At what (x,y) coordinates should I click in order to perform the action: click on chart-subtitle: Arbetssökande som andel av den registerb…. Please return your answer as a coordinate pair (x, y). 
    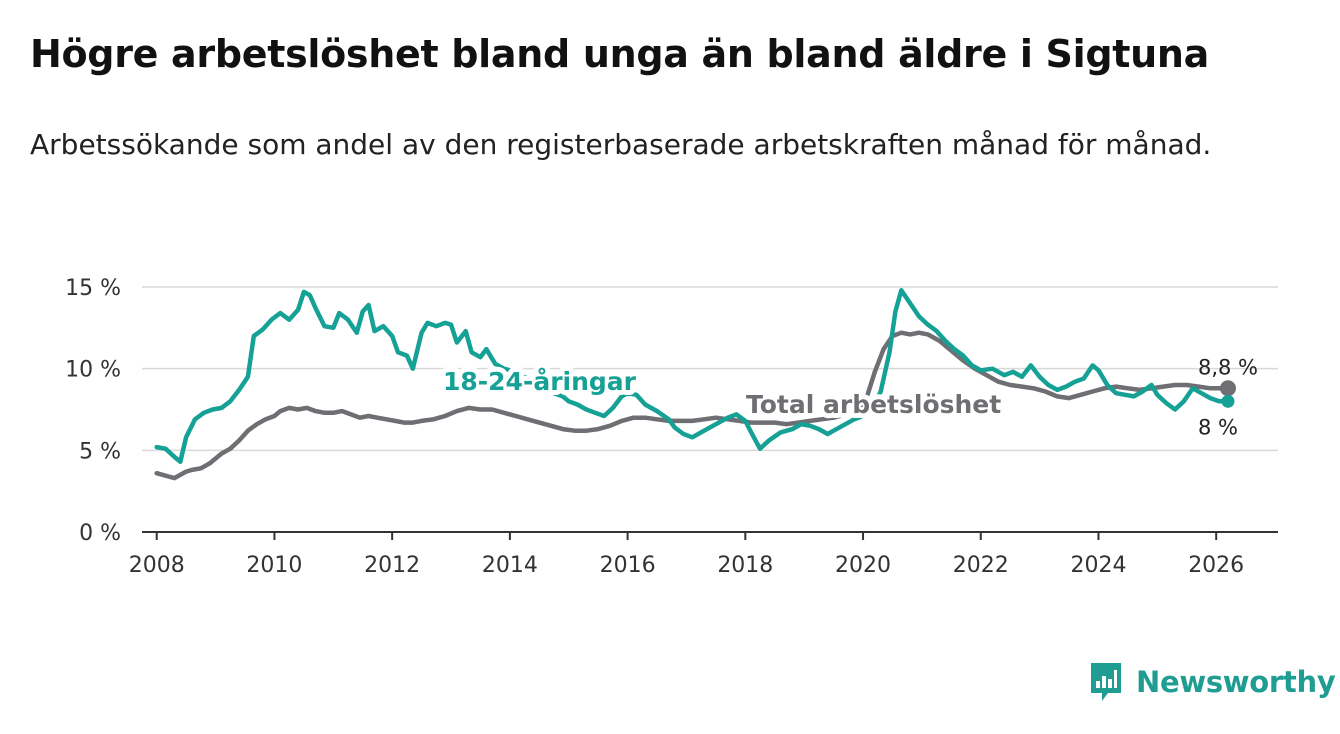
    Looking at the image, I should click on (621, 144).